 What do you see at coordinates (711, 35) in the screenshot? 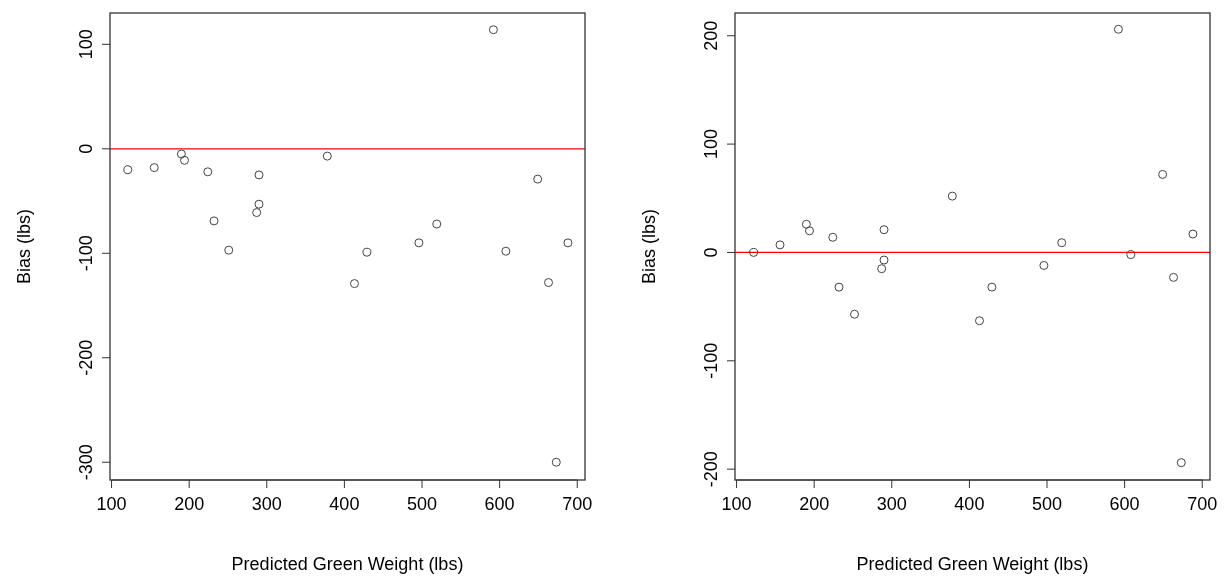
I see `y-tick-label: 200` at bounding box center [711, 35].